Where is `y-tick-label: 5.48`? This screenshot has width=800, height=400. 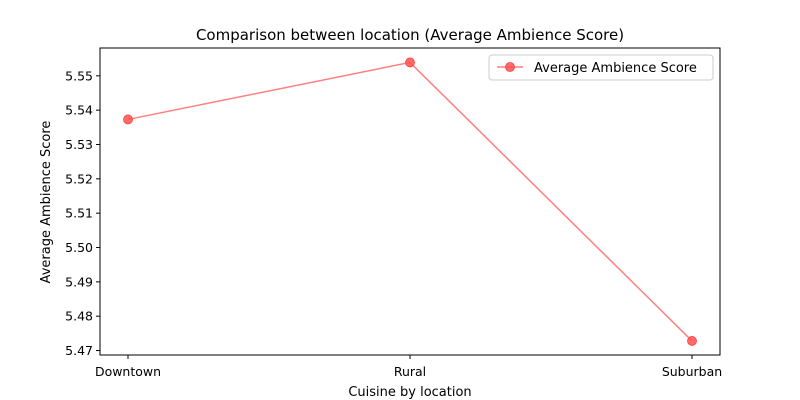 y-tick-label: 5.48 is located at coordinates (79, 316).